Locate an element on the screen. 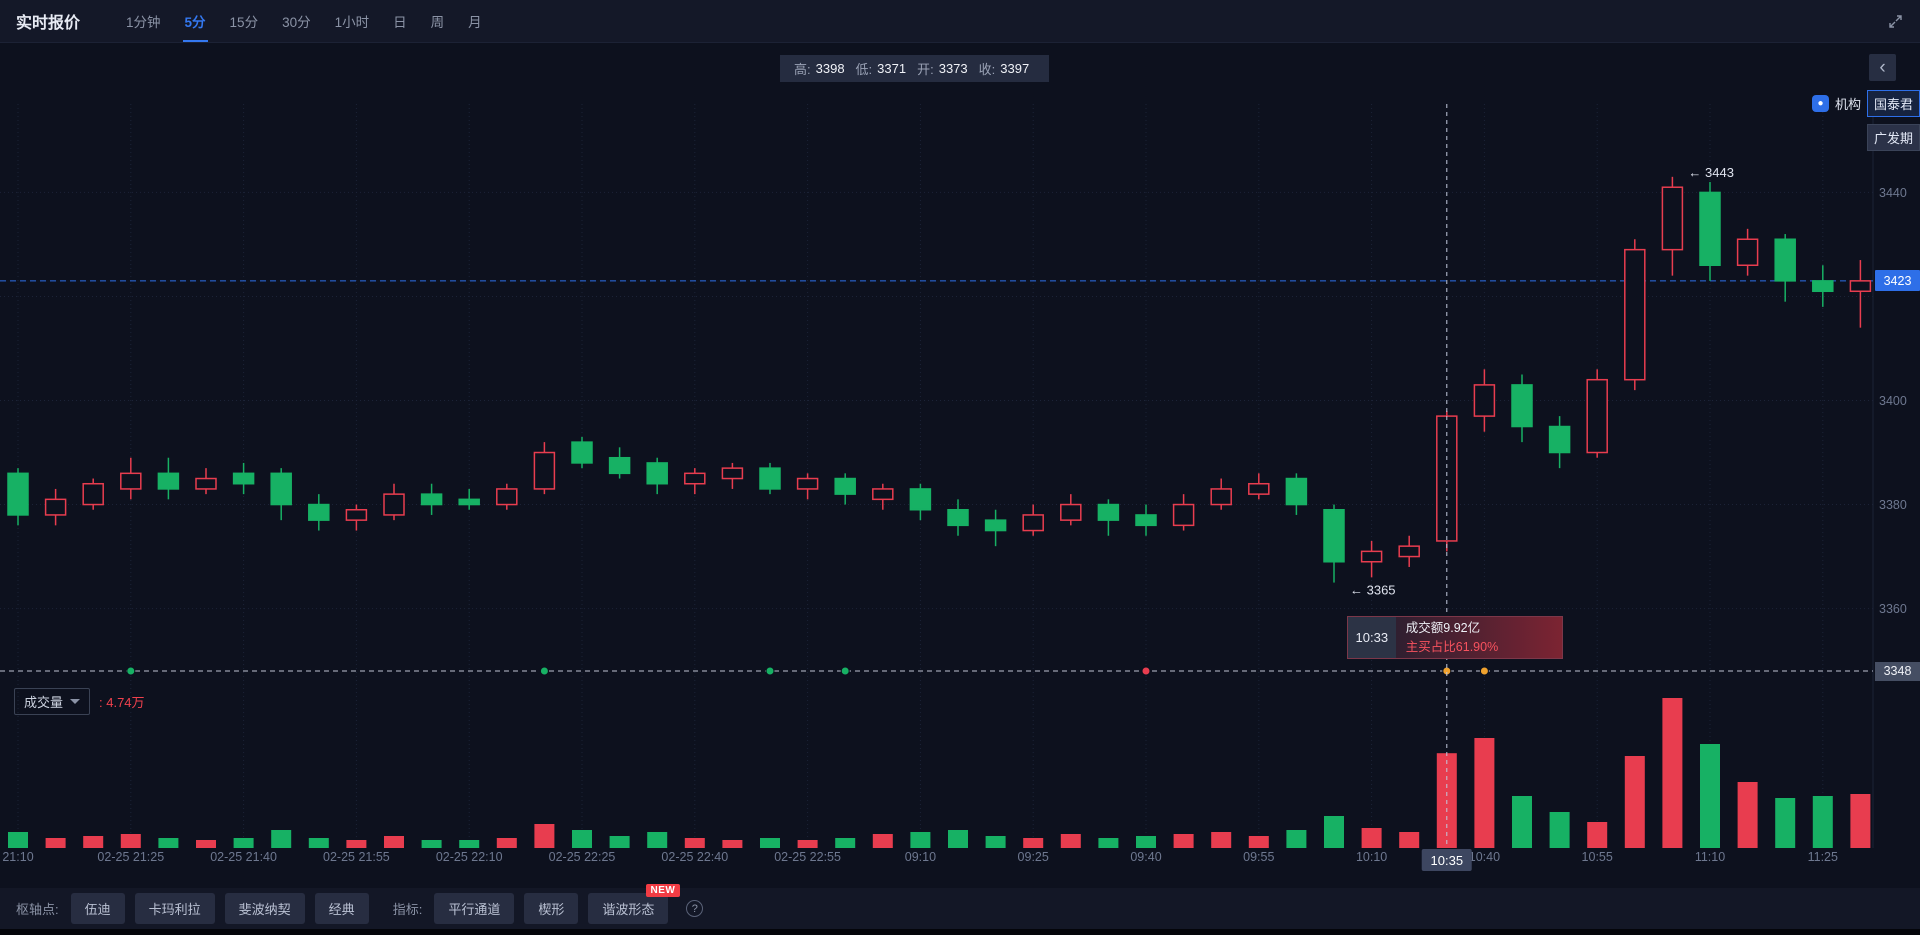 Image resolution: width=1920 pixels, height=935 pixels. time-tick-label: 10:55 is located at coordinates (1597, 857).